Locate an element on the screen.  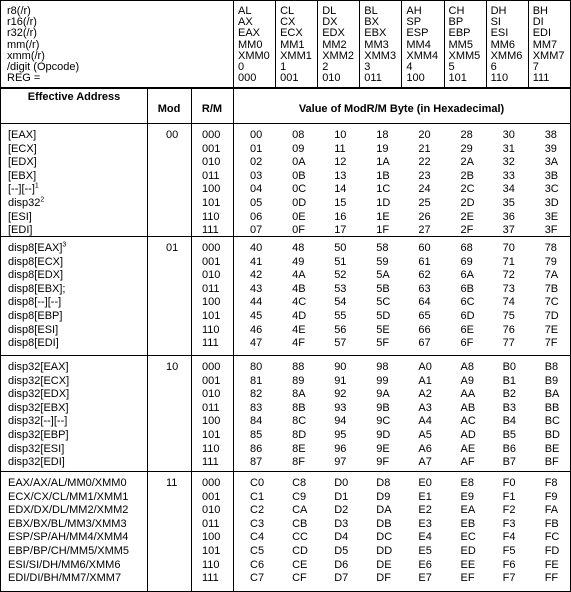
hex-value: D0 is located at coordinates (341, 483).